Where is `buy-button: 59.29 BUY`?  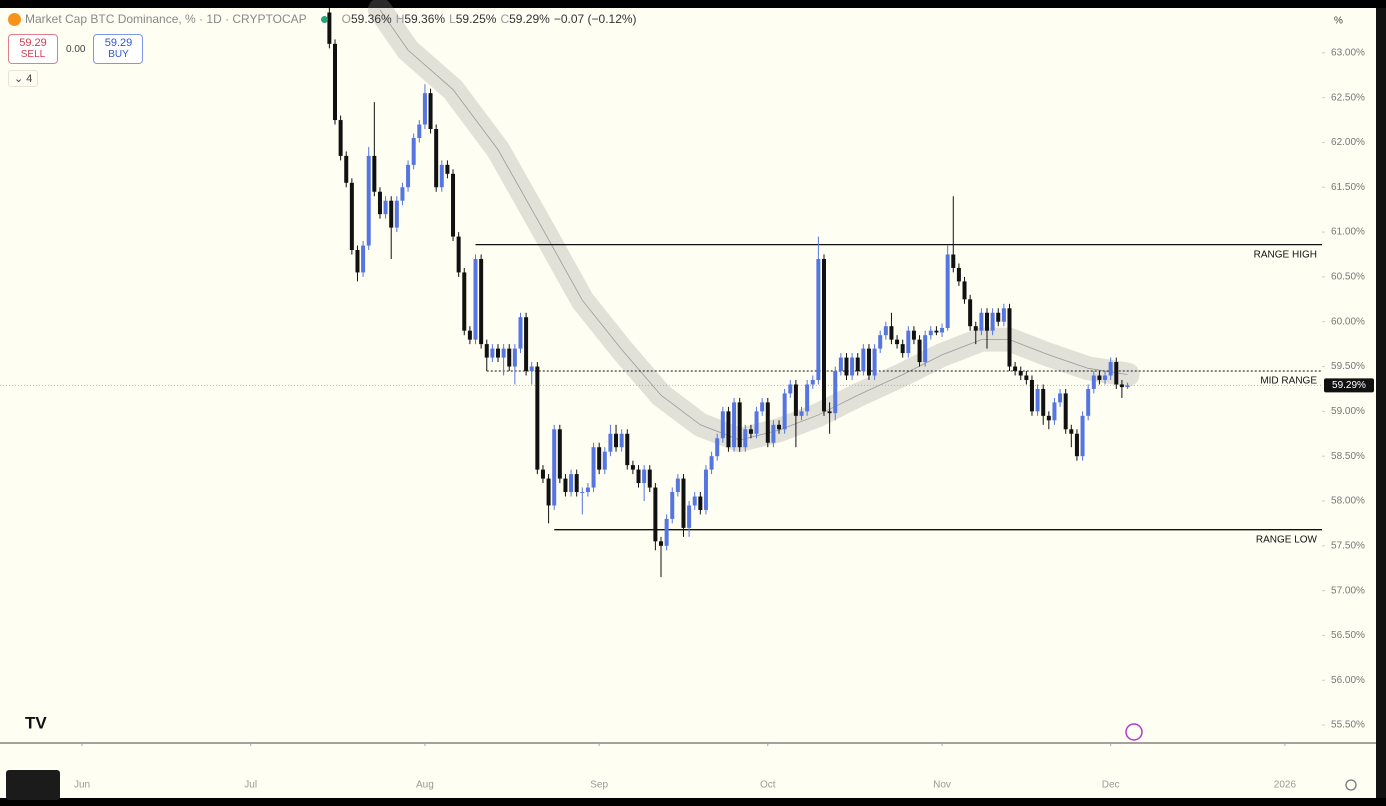 buy-button: 59.29 BUY is located at coordinates (118, 49).